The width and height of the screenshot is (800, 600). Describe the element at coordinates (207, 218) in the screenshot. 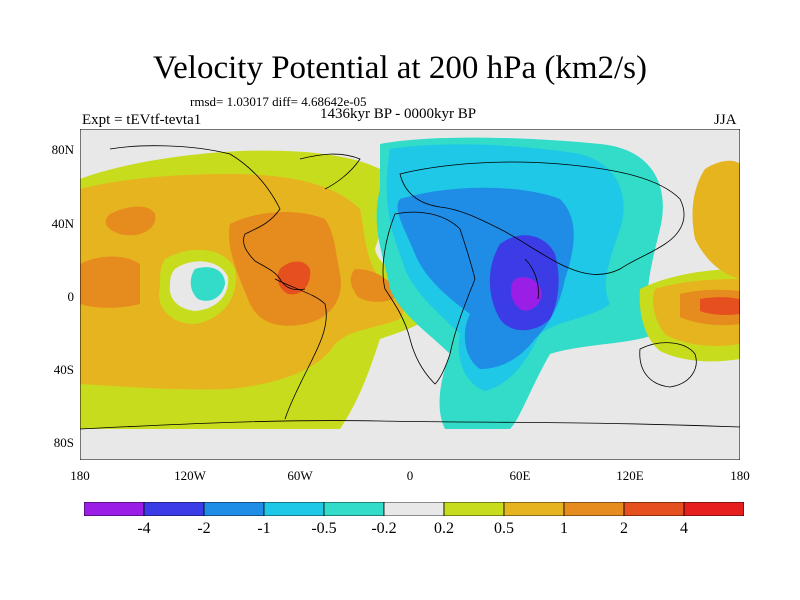

I see `coastline-north-america` at that location.